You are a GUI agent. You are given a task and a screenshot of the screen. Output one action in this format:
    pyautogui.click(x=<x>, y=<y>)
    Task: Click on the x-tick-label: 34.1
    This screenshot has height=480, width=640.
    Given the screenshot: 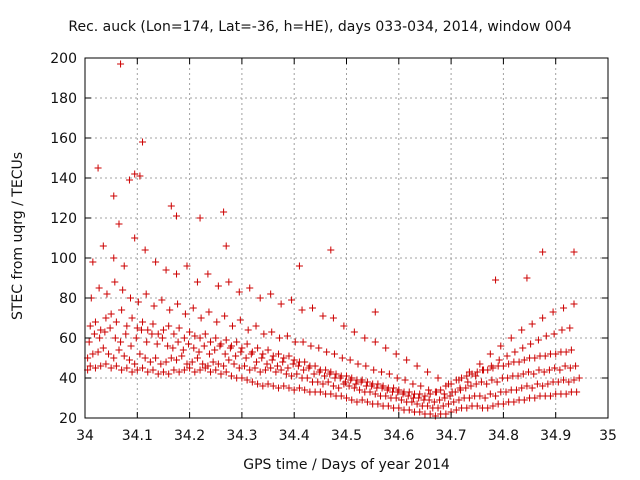 What is the action you would take?
    pyautogui.click(x=137, y=436)
    